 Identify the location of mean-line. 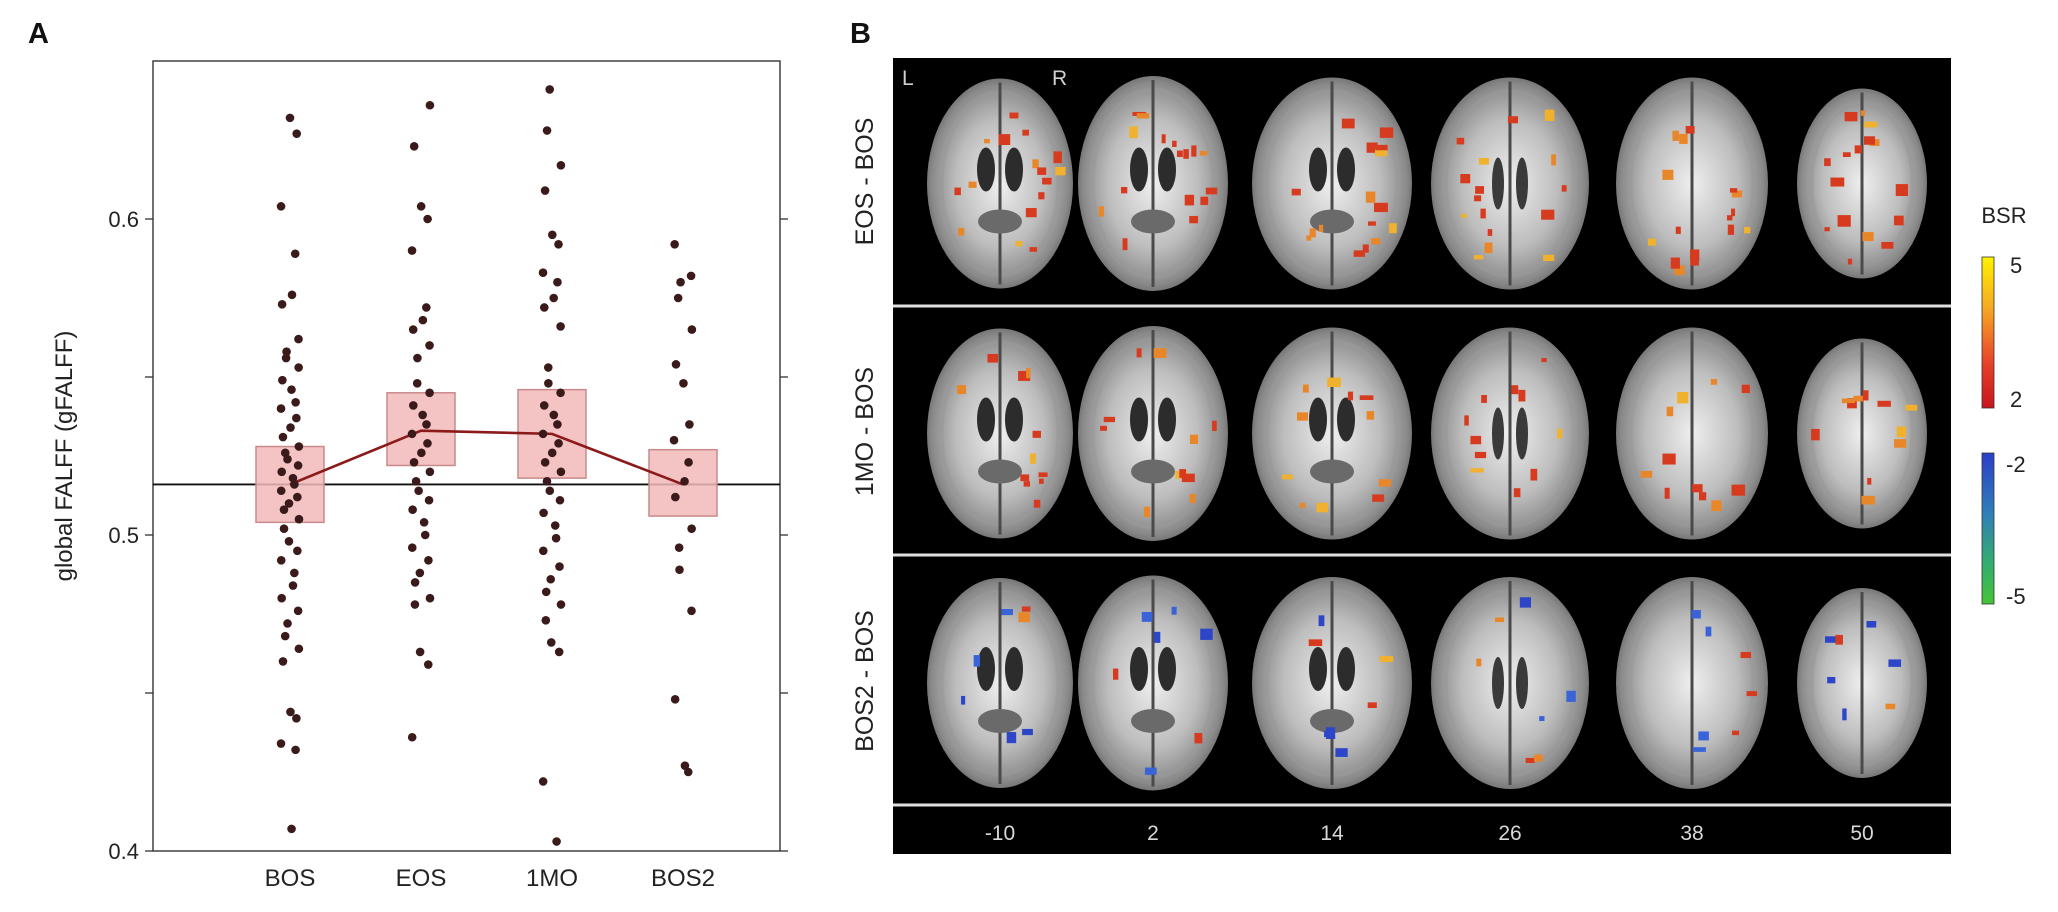
(486, 457).